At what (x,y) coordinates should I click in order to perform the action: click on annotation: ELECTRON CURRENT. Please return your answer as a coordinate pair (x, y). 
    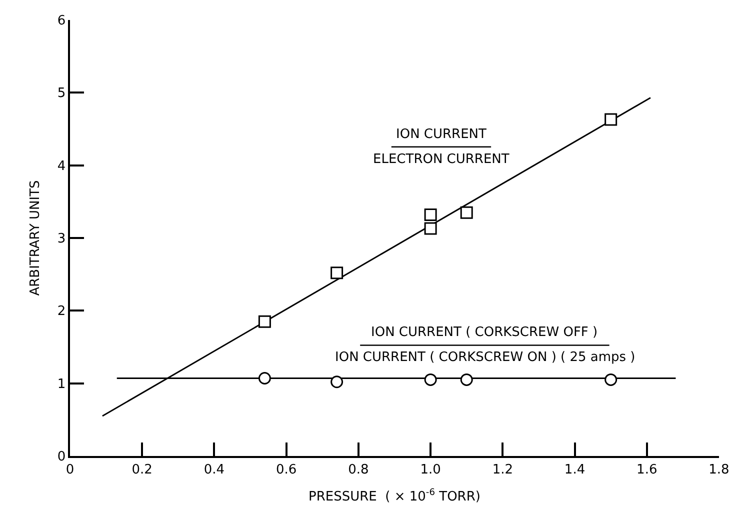
    Looking at the image, I should click on (441, 159).